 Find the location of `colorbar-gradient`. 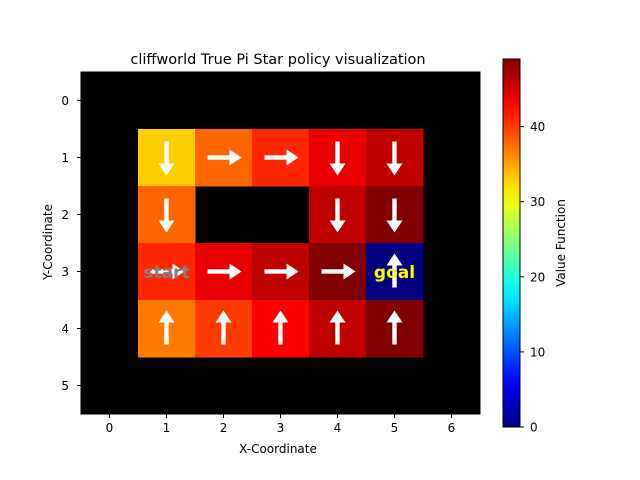

colorbar-gradient is located at coordinates (511, 243).